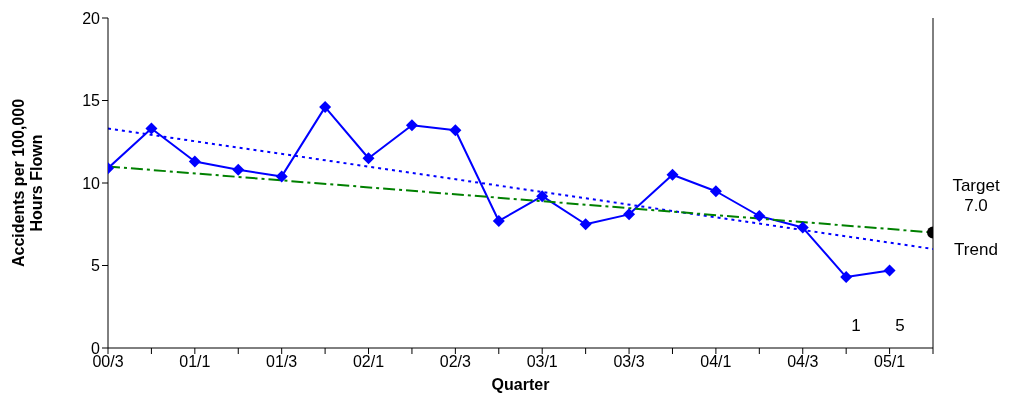 The width and height of the screenshot is (1013, 408). What do you see at coordinates (520, 384) in the screenshot?
I see `x-axis-title: Quarter` at bounding box center [520, 384].